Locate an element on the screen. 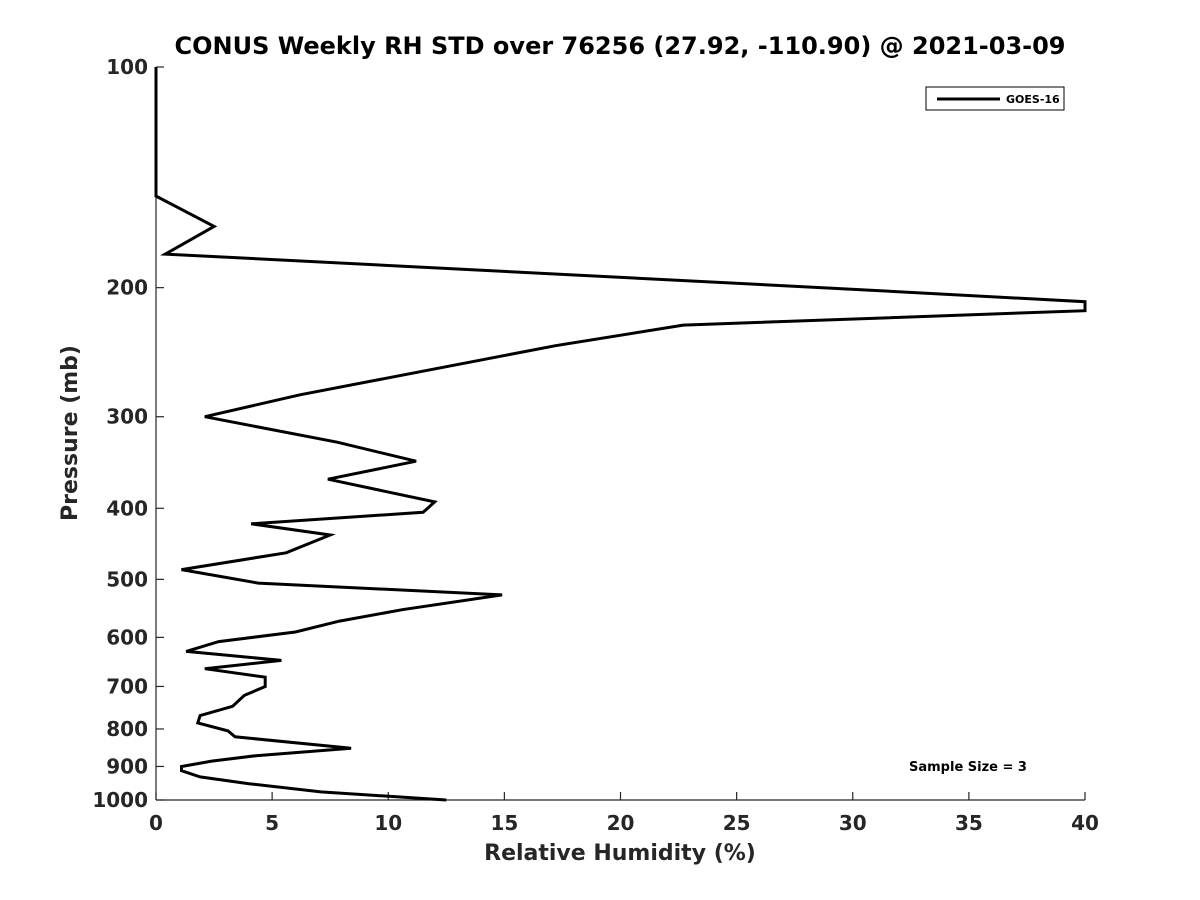 The image size is (1200, 900). y-tick-label: 300 is located at coordinates (127, 417).